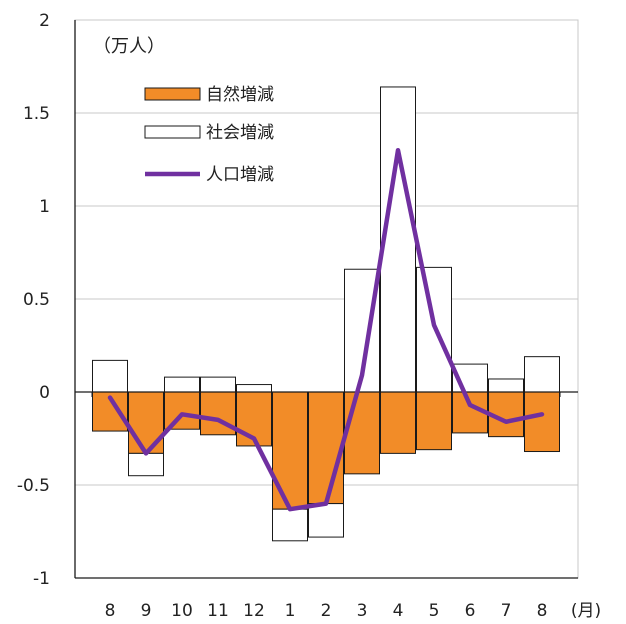  I want to click on y-tick-label: 0, so click(44, 393).